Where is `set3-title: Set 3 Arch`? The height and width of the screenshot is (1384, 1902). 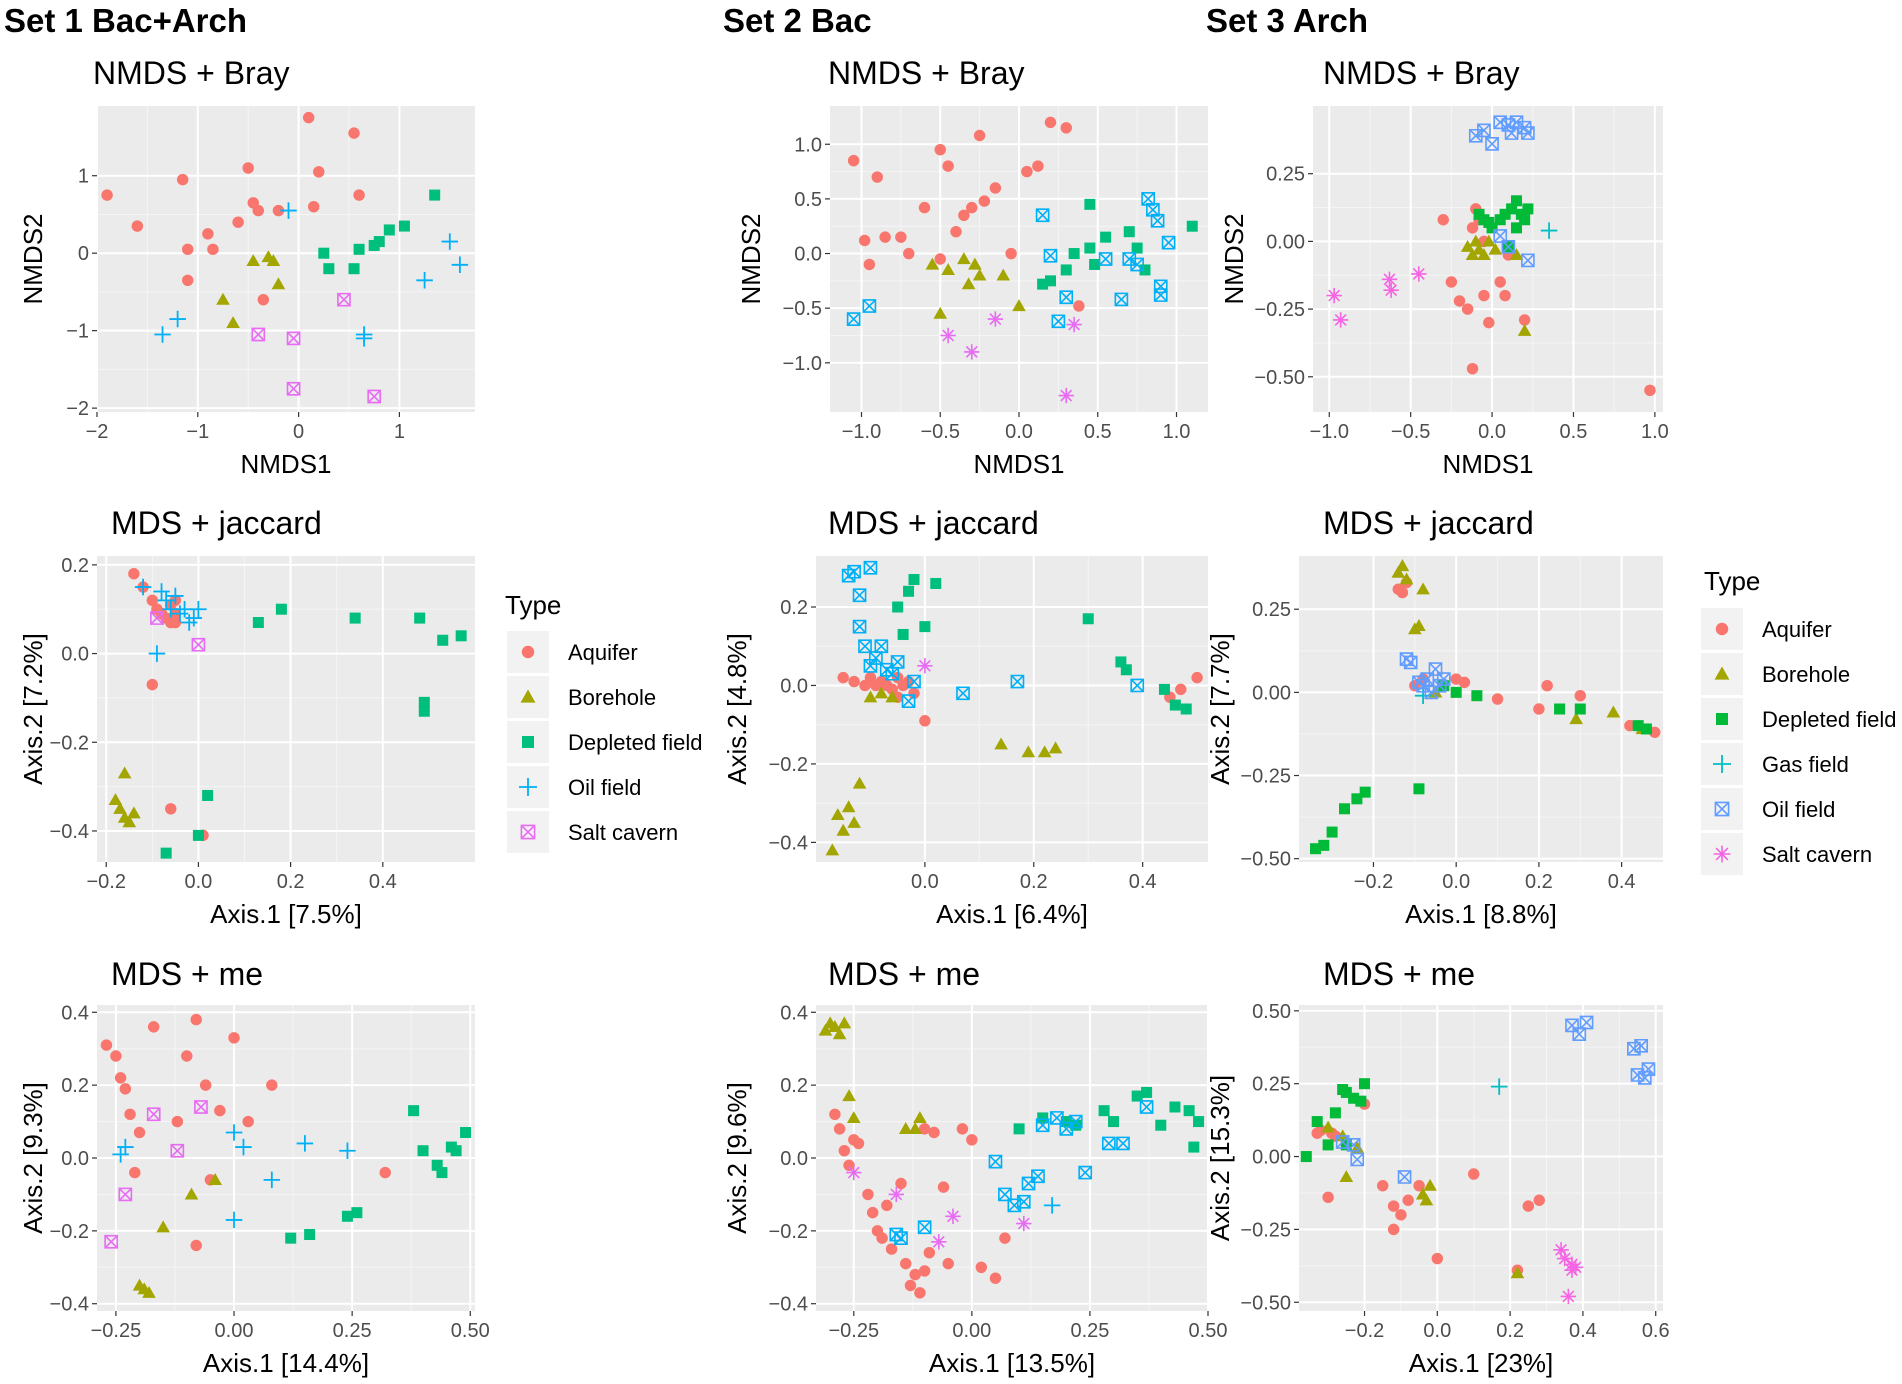
set3-title: Set 3 Arch is located at coordinates (1287, 20).